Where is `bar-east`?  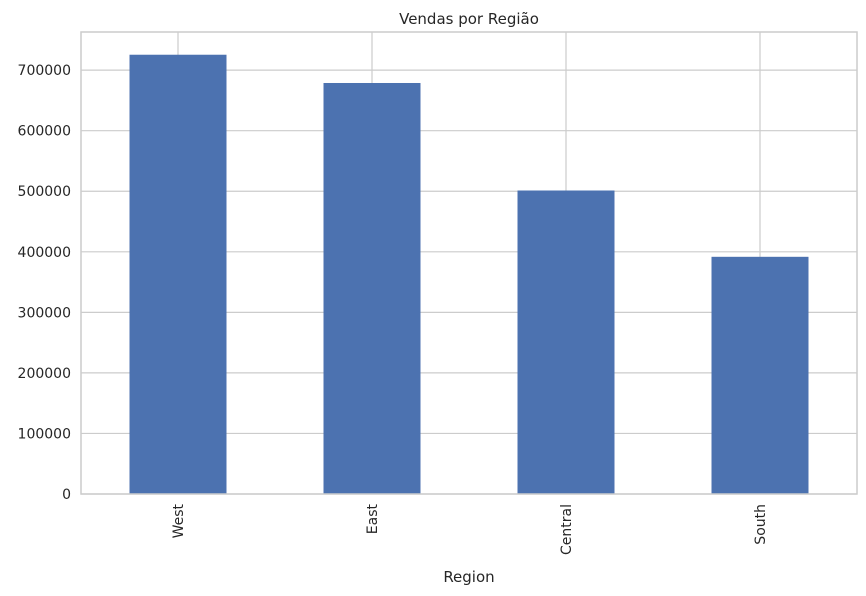
bar-east is located at coordinates (372, 288).